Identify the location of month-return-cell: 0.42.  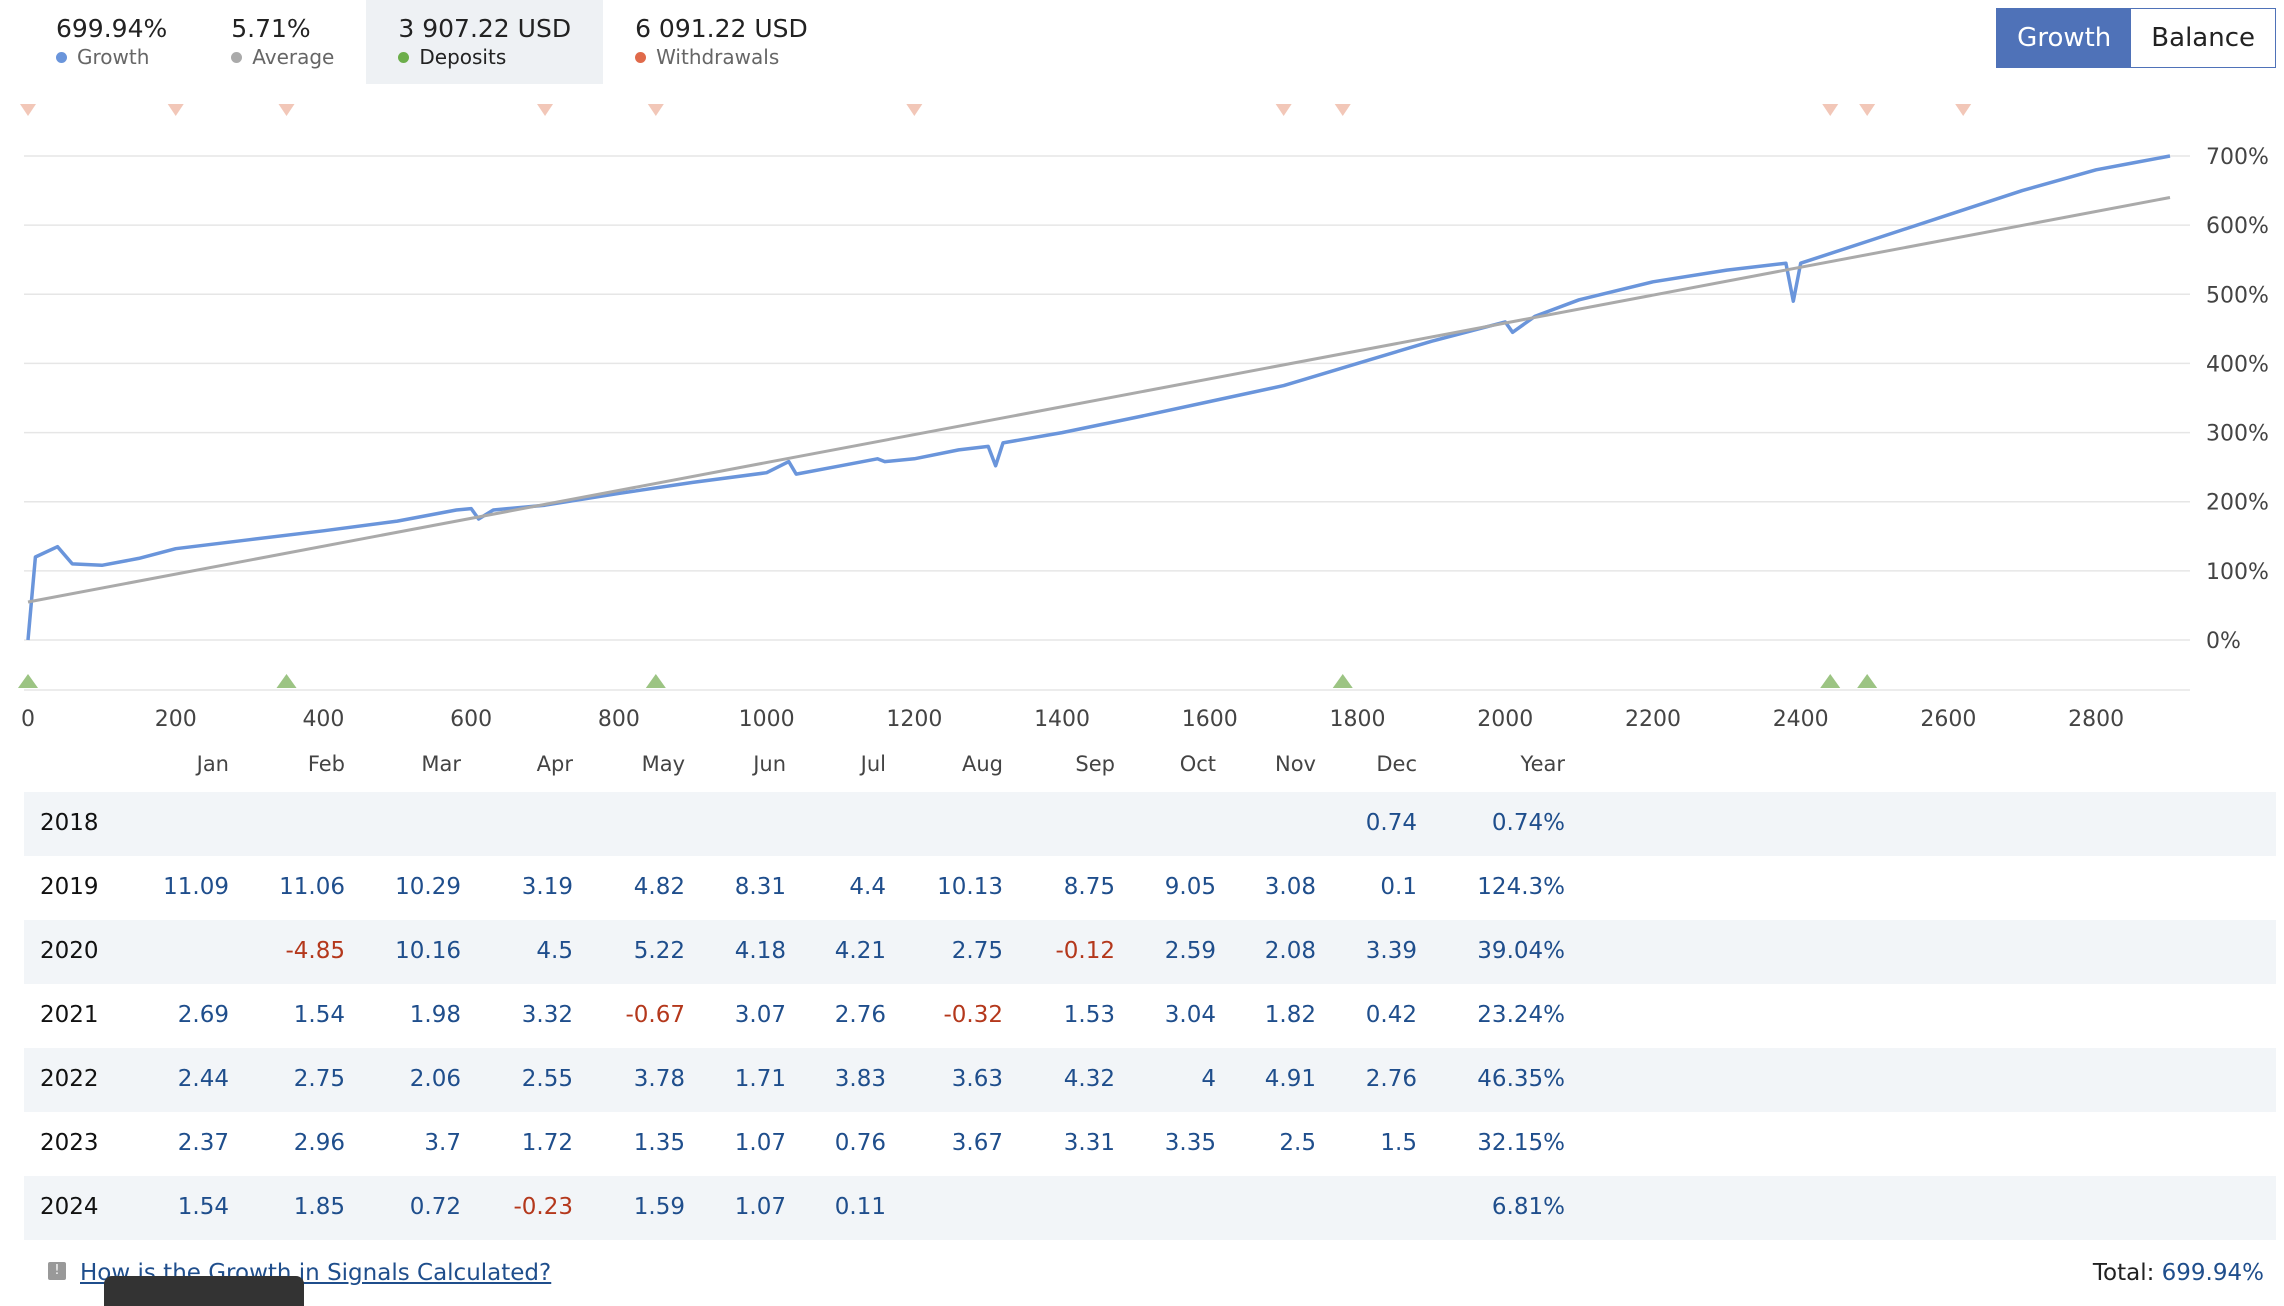
(1391, 1015).